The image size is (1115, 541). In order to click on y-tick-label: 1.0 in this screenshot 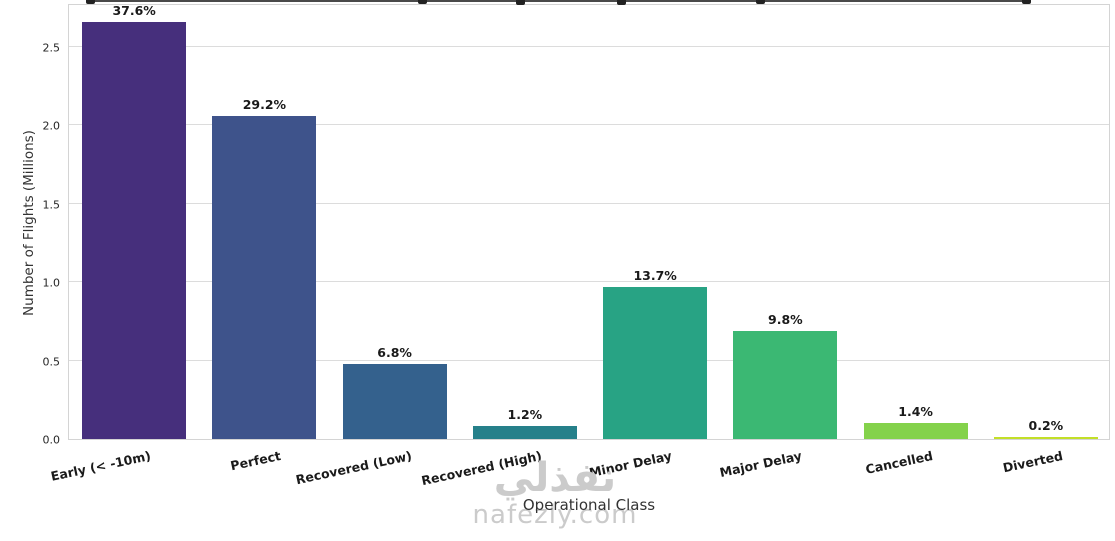, I will do `click(51, 283)`.